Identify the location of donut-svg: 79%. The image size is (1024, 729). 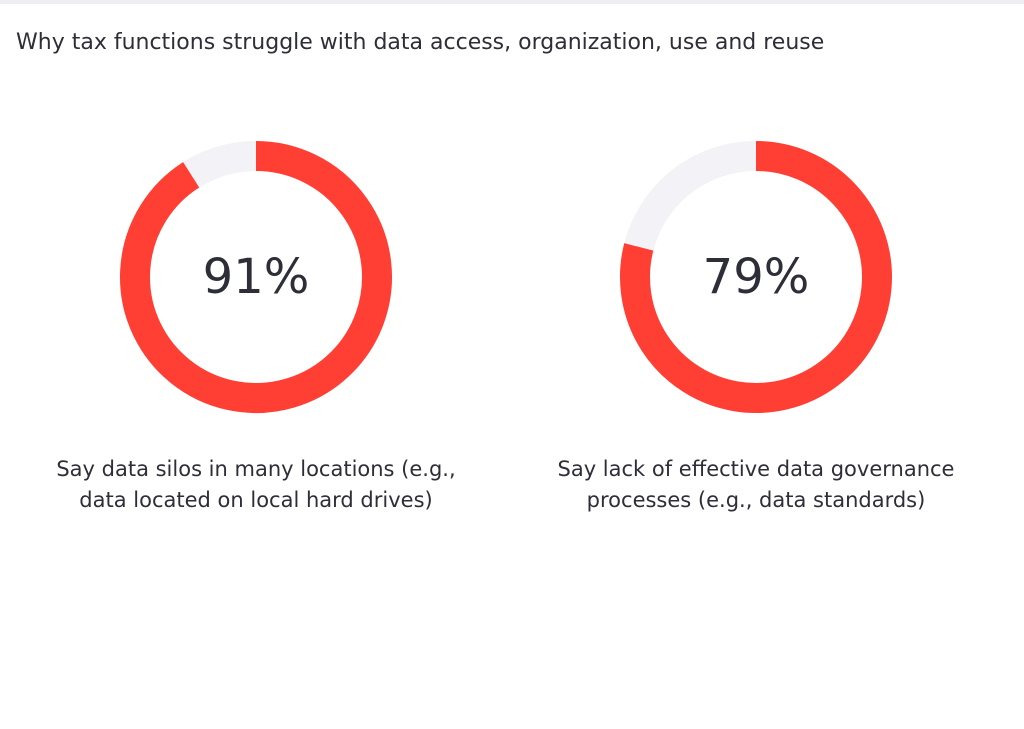
(756, 277).